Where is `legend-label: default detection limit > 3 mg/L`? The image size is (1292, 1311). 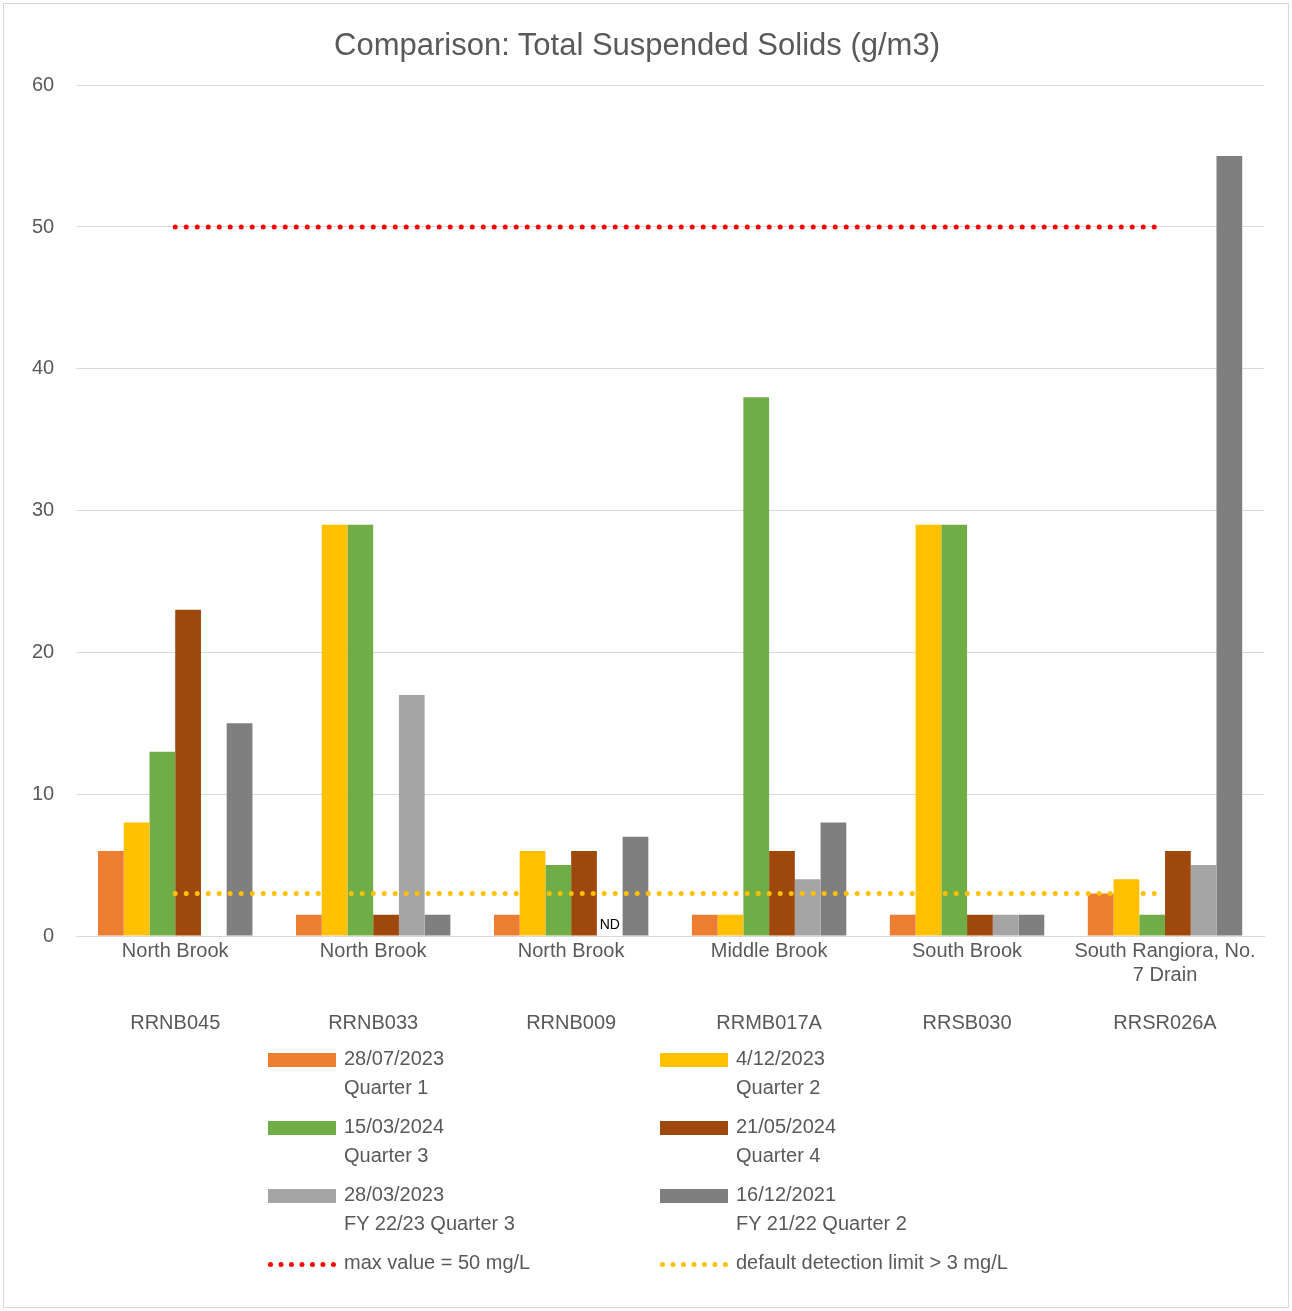 legend-label: default detection limit > 3 mg/L is located at coordinates (872, 1262).